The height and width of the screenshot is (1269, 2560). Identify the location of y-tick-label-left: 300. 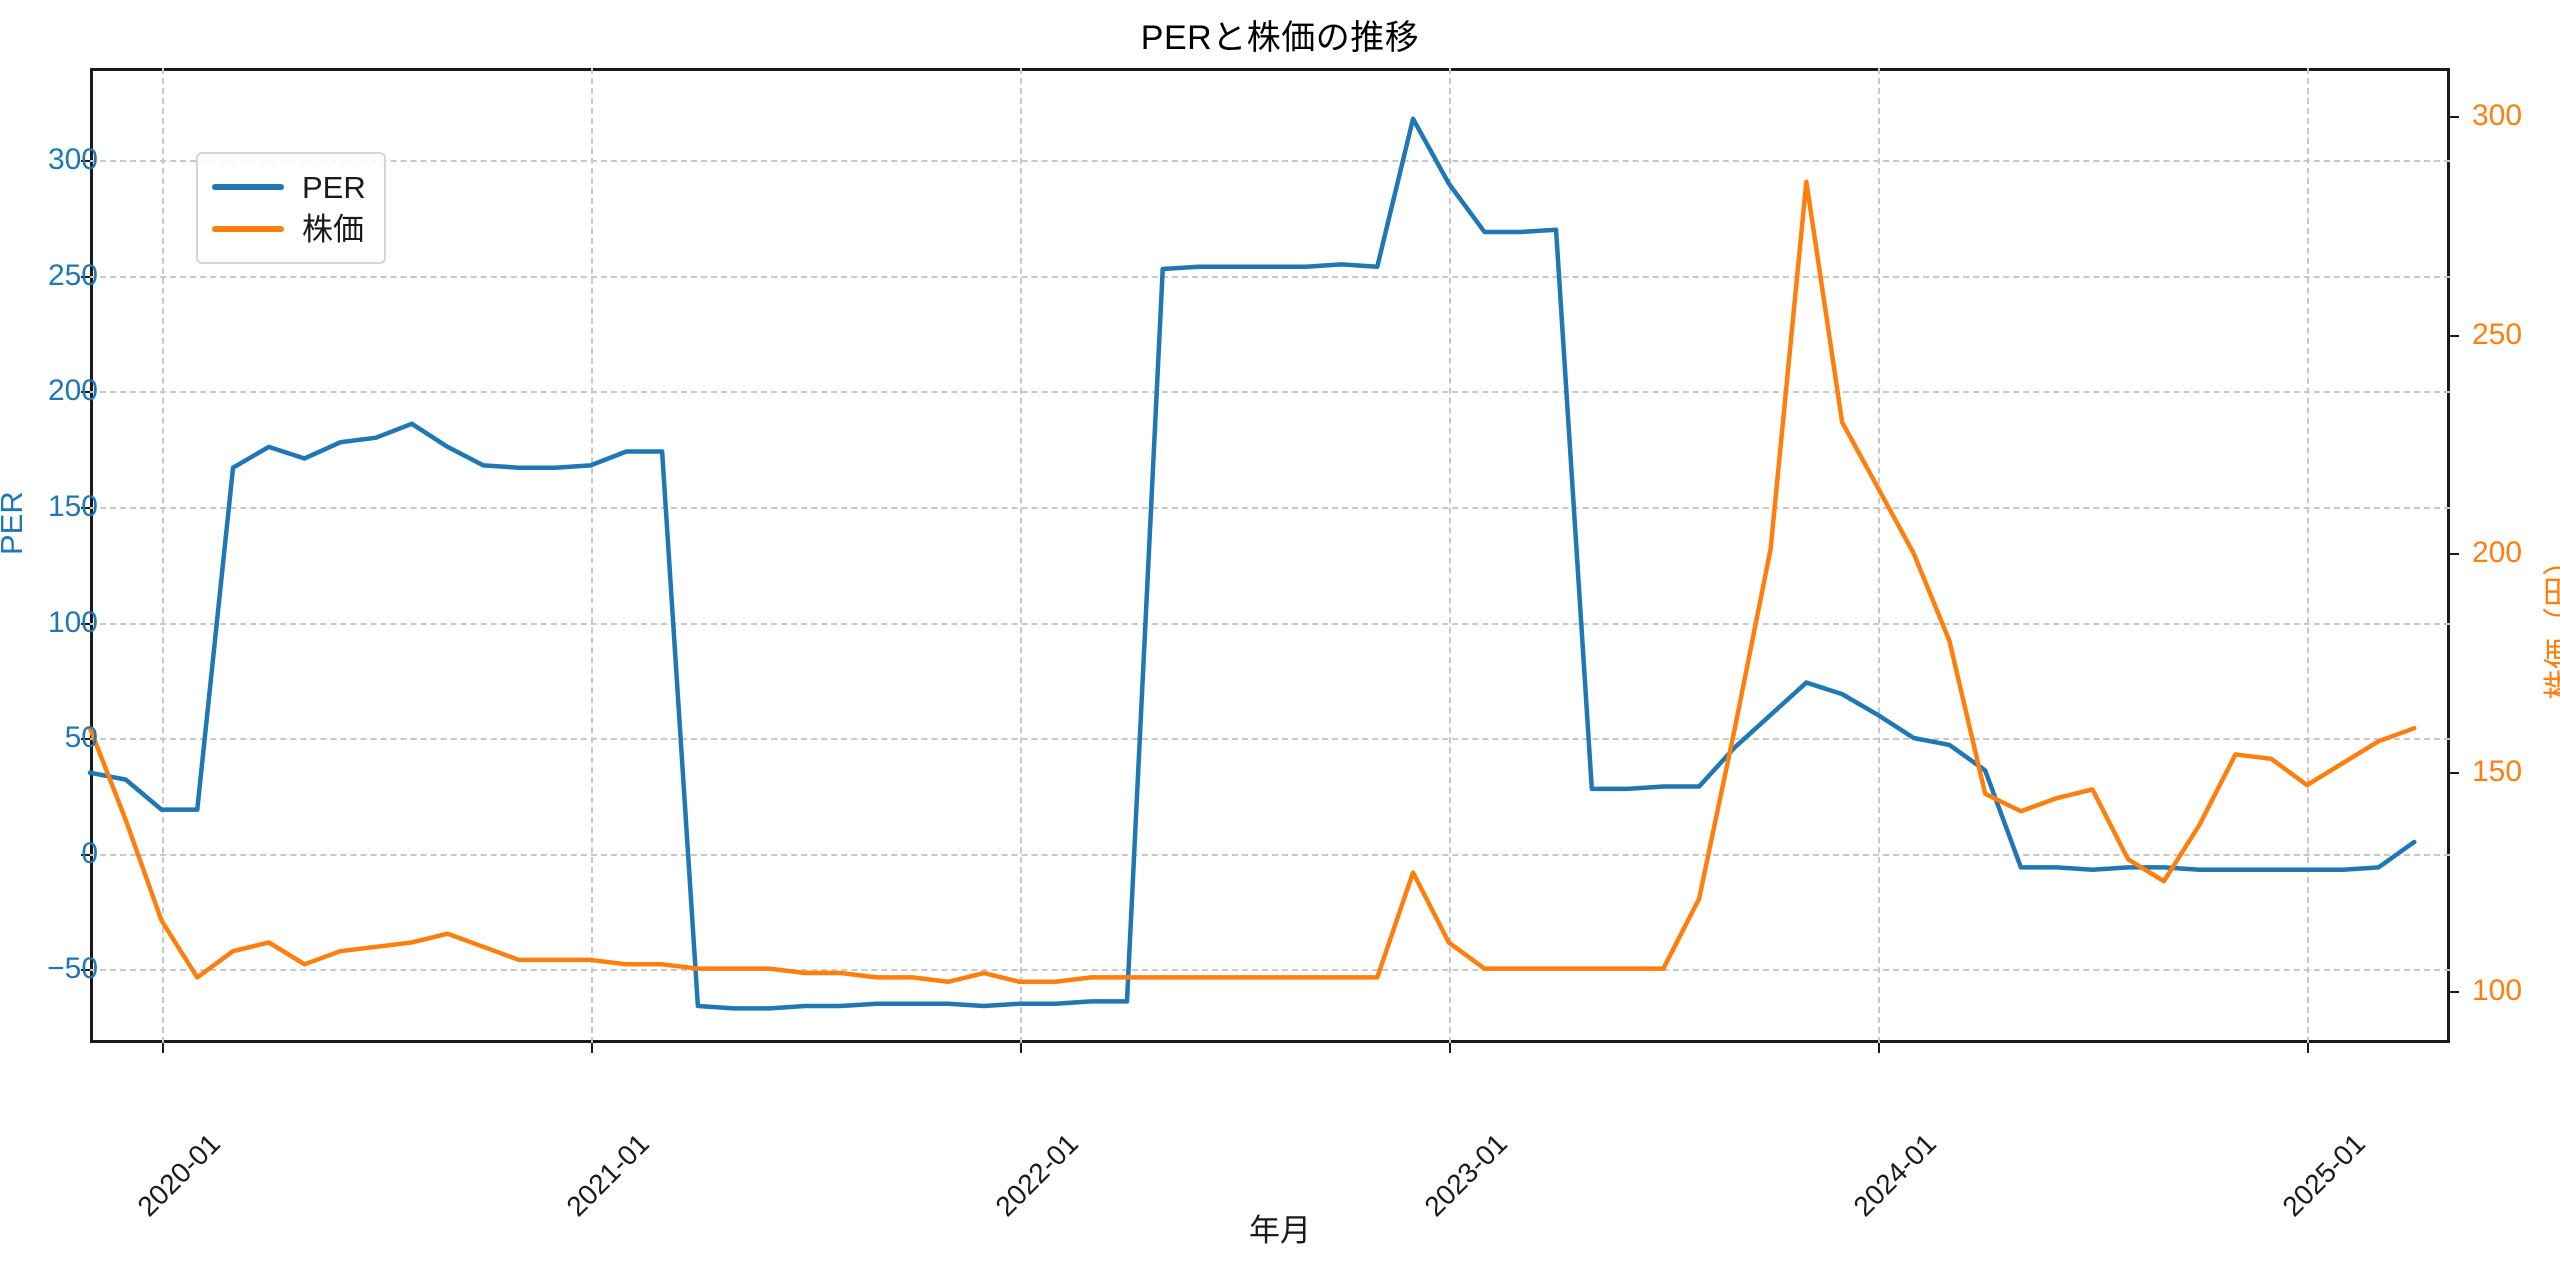
(72, 160).